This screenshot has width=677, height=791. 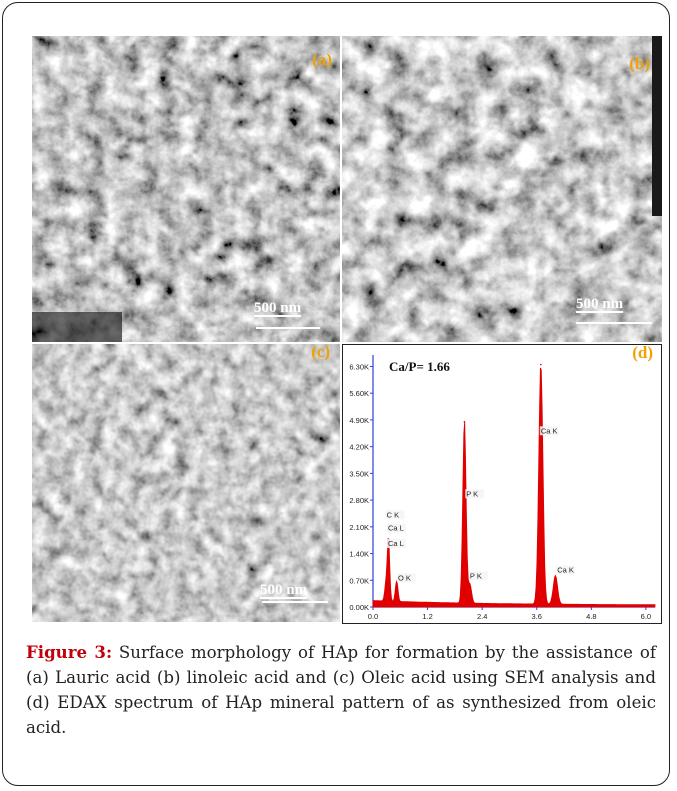 What do you see at coordinates (642, 353) in the screenshot?
I see `panel-label-d: (d)` at bounding box center [642, 353].